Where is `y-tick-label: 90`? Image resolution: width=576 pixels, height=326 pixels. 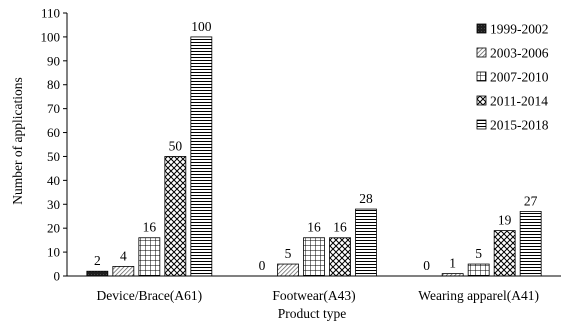 y-tick-label: 90 is located at coordinates (53, 60).